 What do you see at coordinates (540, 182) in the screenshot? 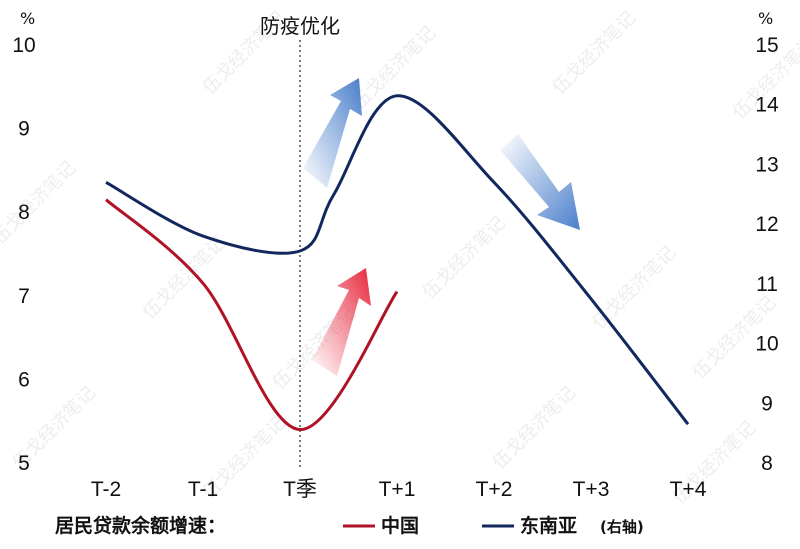
I see `blue-down-arrow` at bounding box center [540, 182].